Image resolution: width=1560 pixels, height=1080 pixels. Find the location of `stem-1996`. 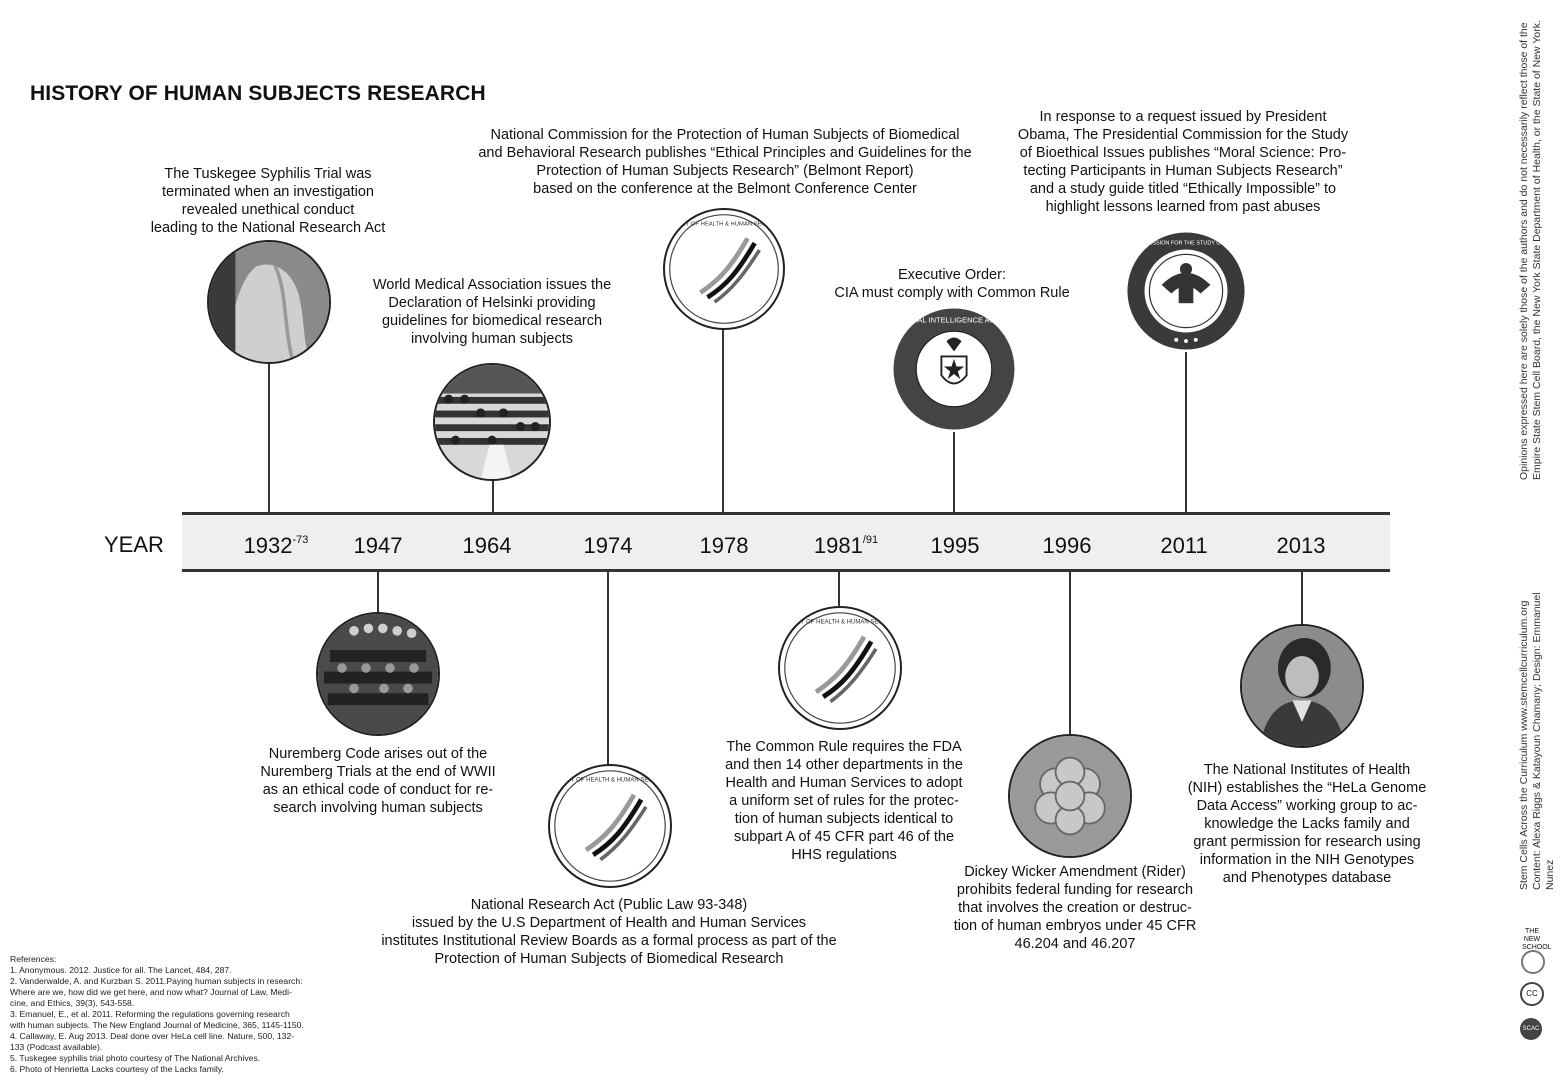

stem-1996 is located at coordinates (1070, 653).